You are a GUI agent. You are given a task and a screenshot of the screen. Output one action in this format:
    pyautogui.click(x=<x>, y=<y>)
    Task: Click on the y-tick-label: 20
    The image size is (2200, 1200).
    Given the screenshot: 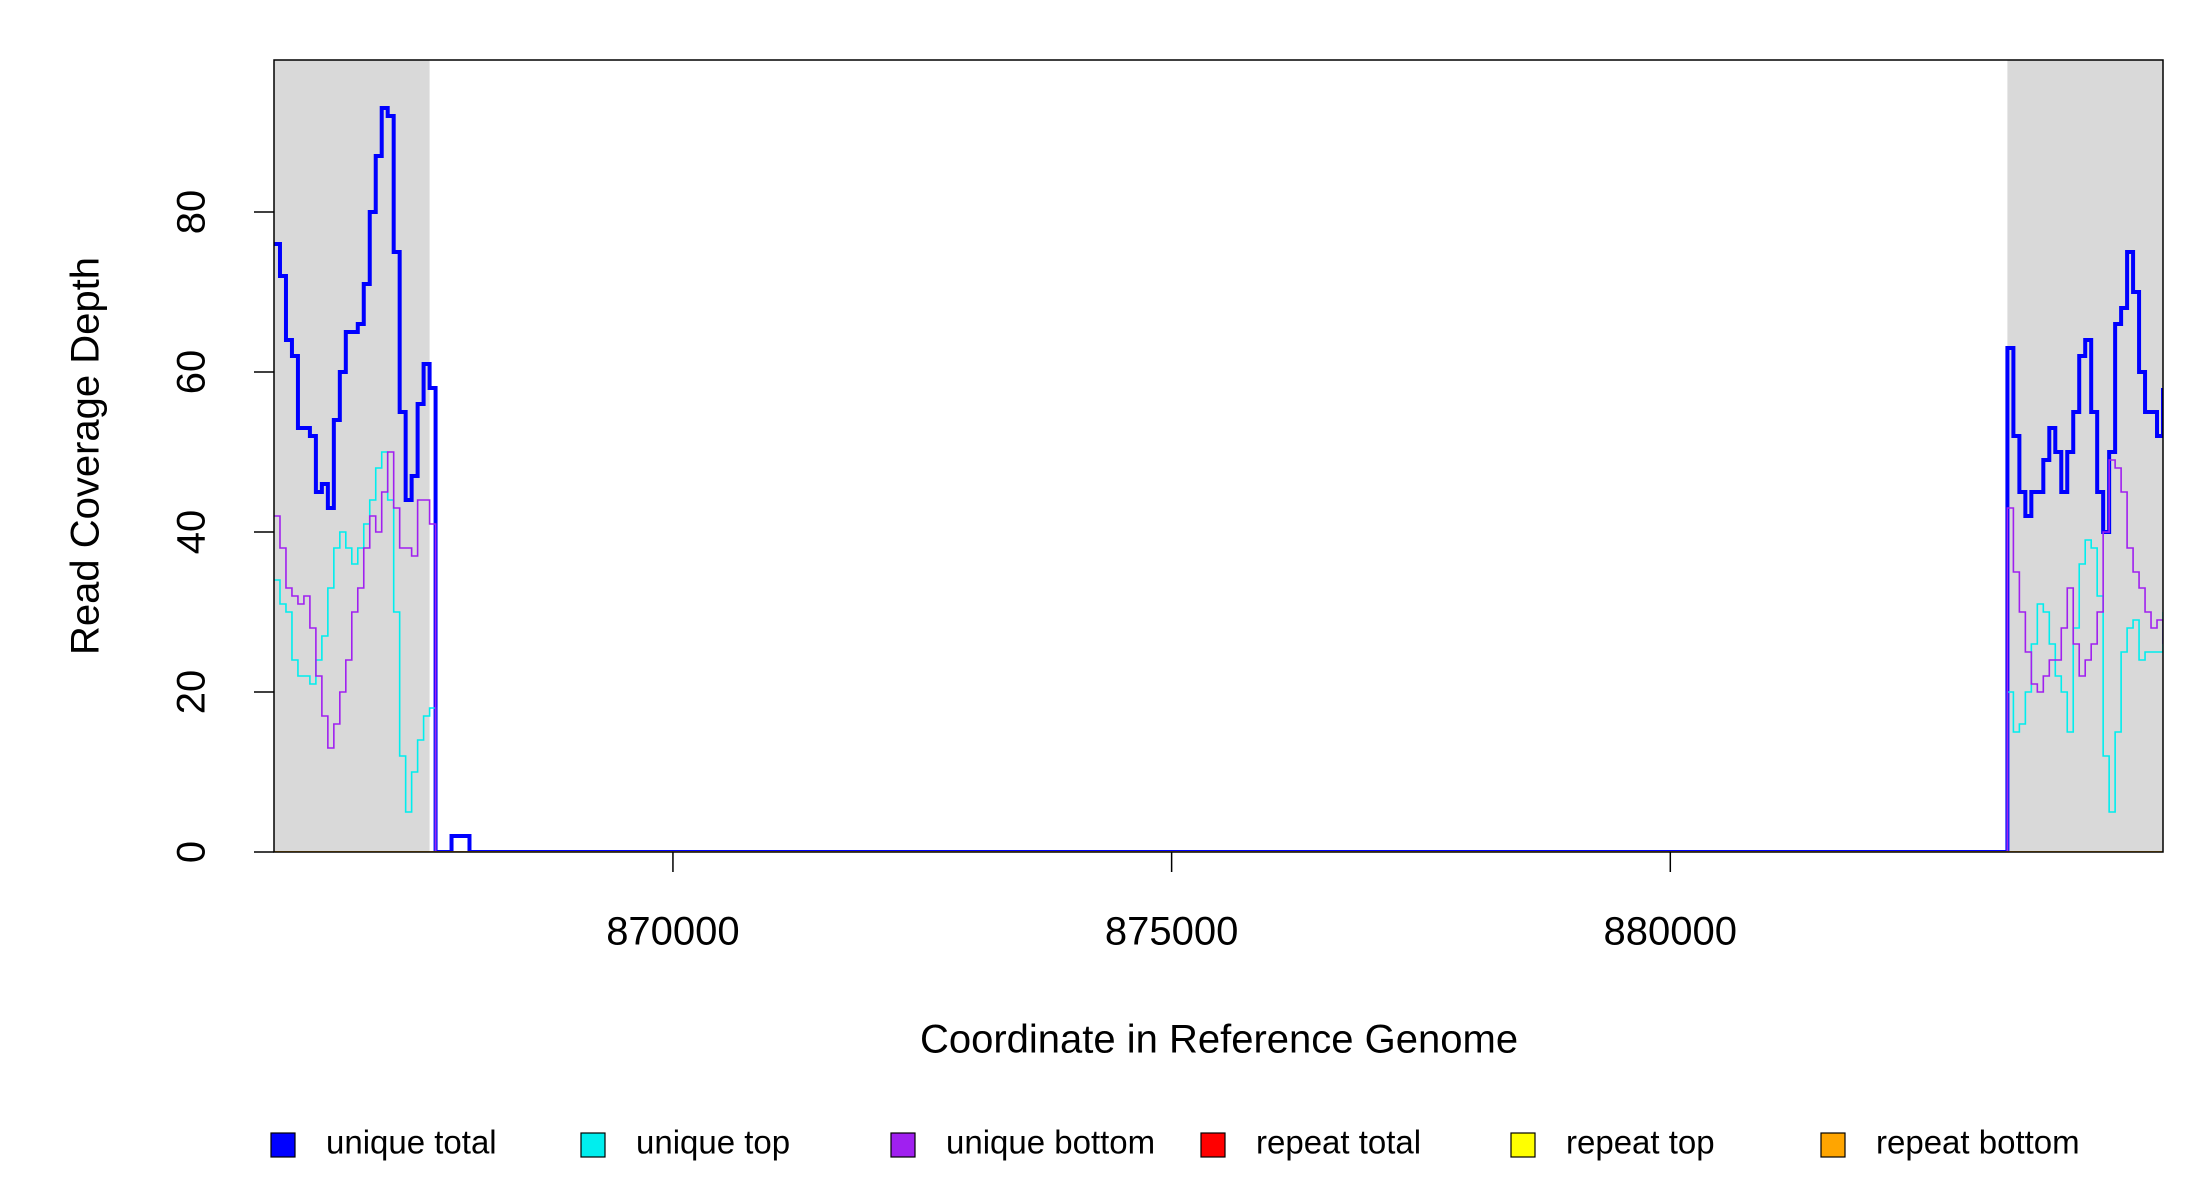 What is the action you would take?
    pyautogui.click(x=192, y=692)
    